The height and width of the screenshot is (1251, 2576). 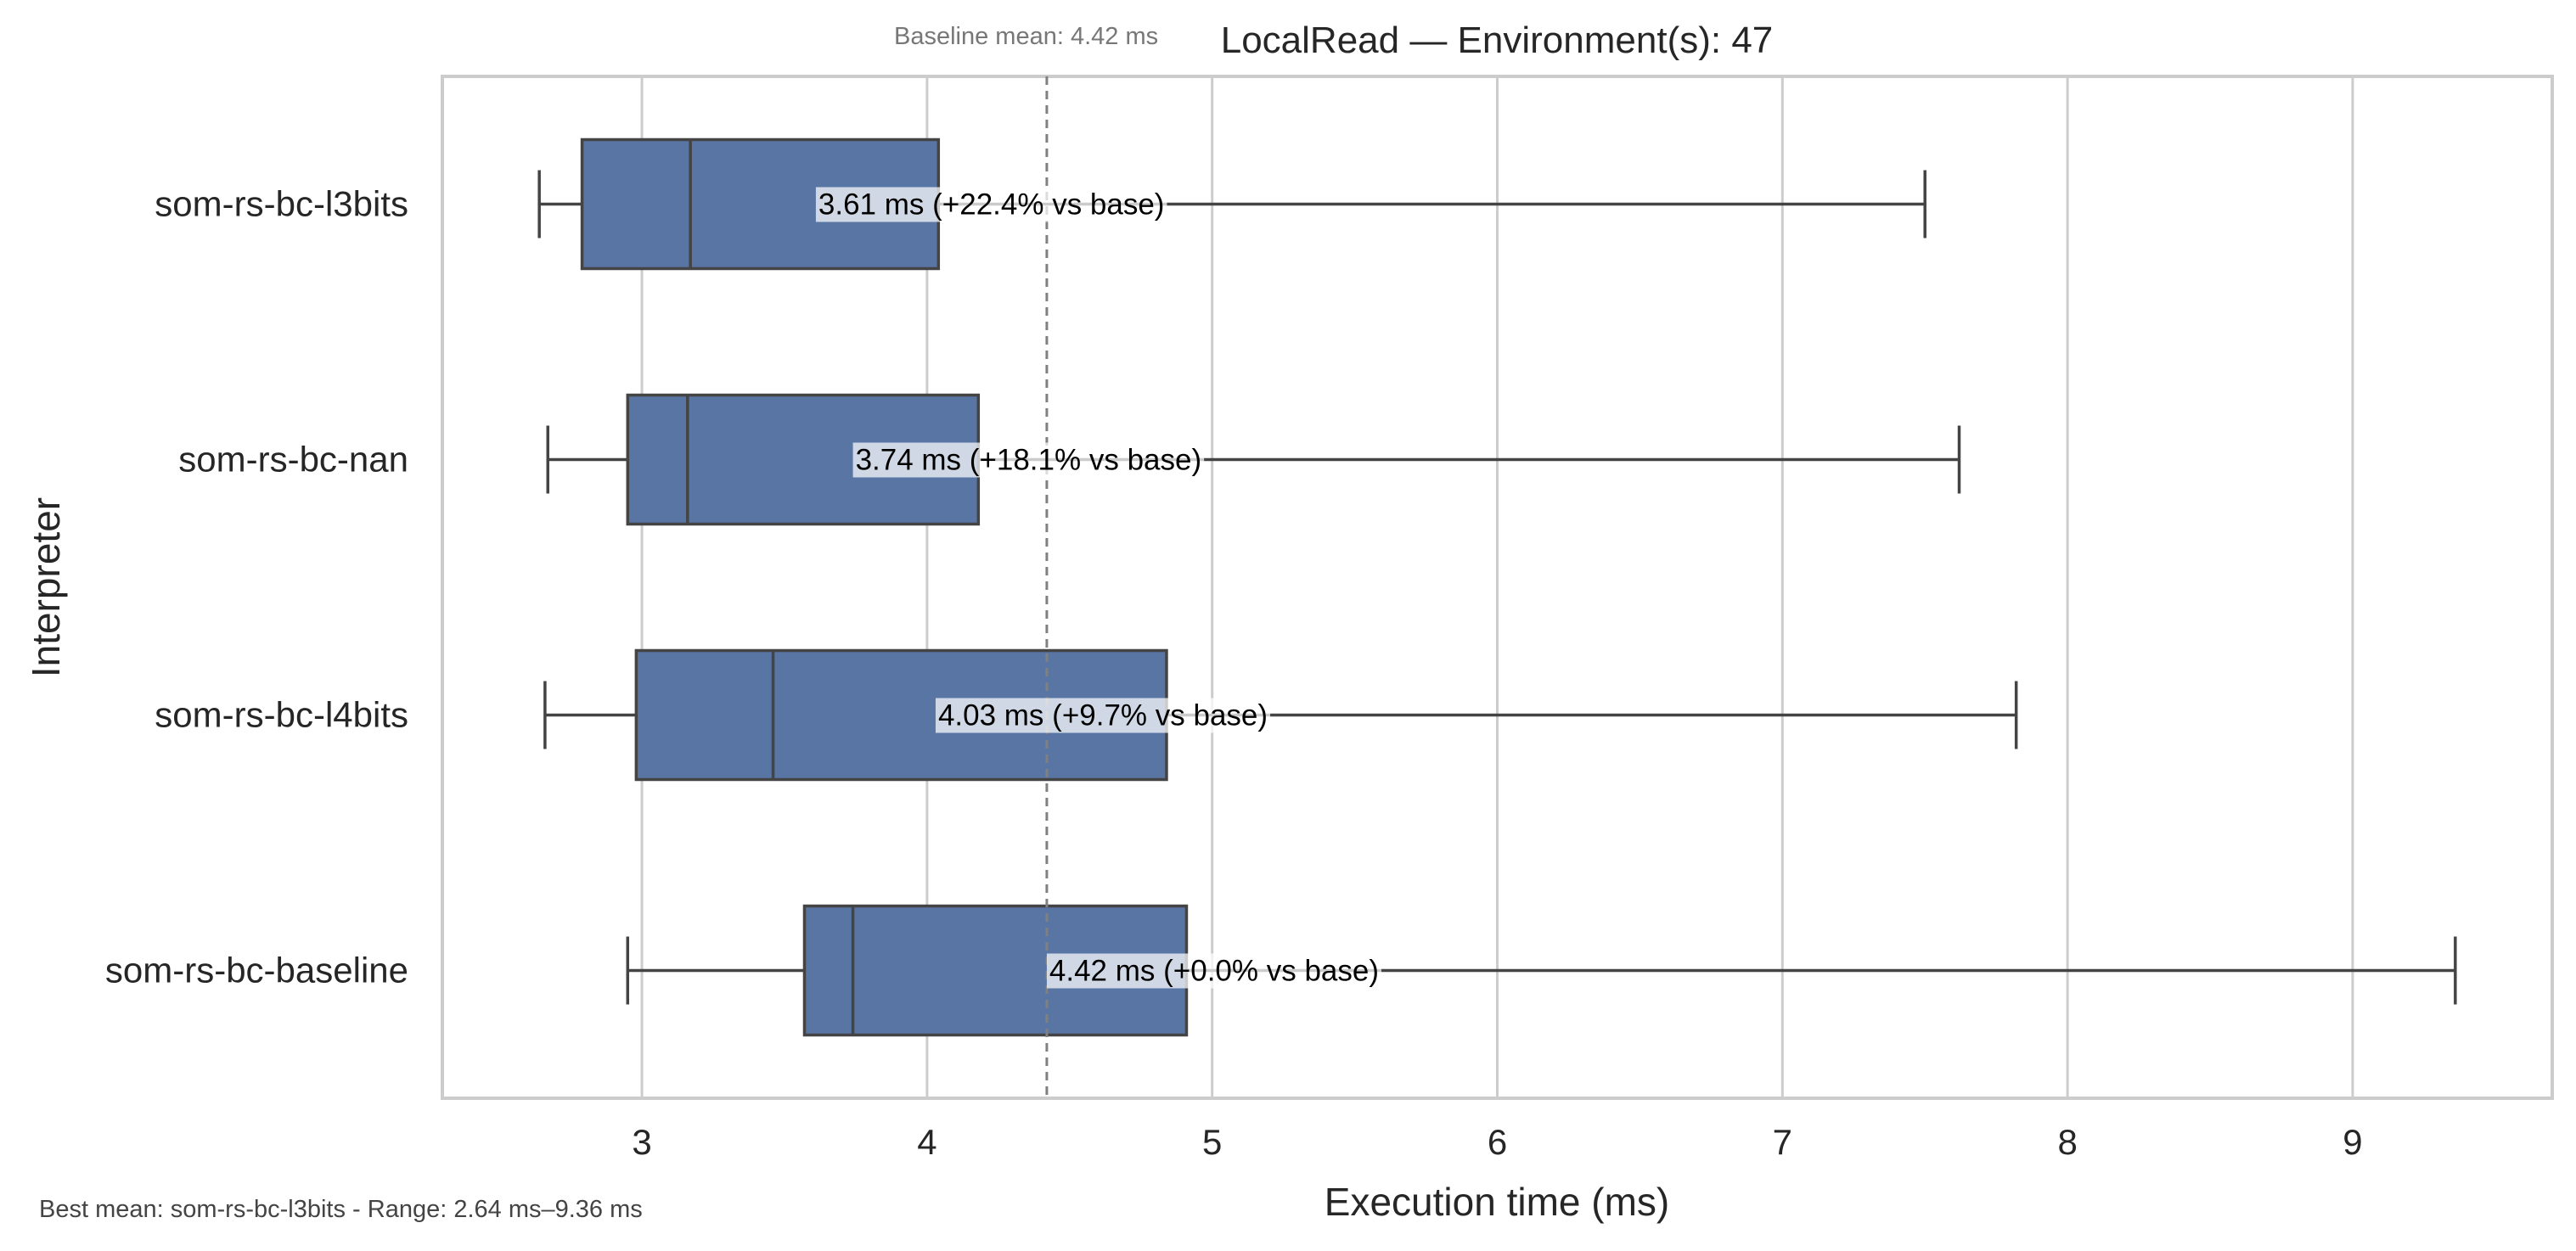 I want to click on mean-annotation-text: 4.42 ms (+0.0% vs base), so click(x=1214, y=971).